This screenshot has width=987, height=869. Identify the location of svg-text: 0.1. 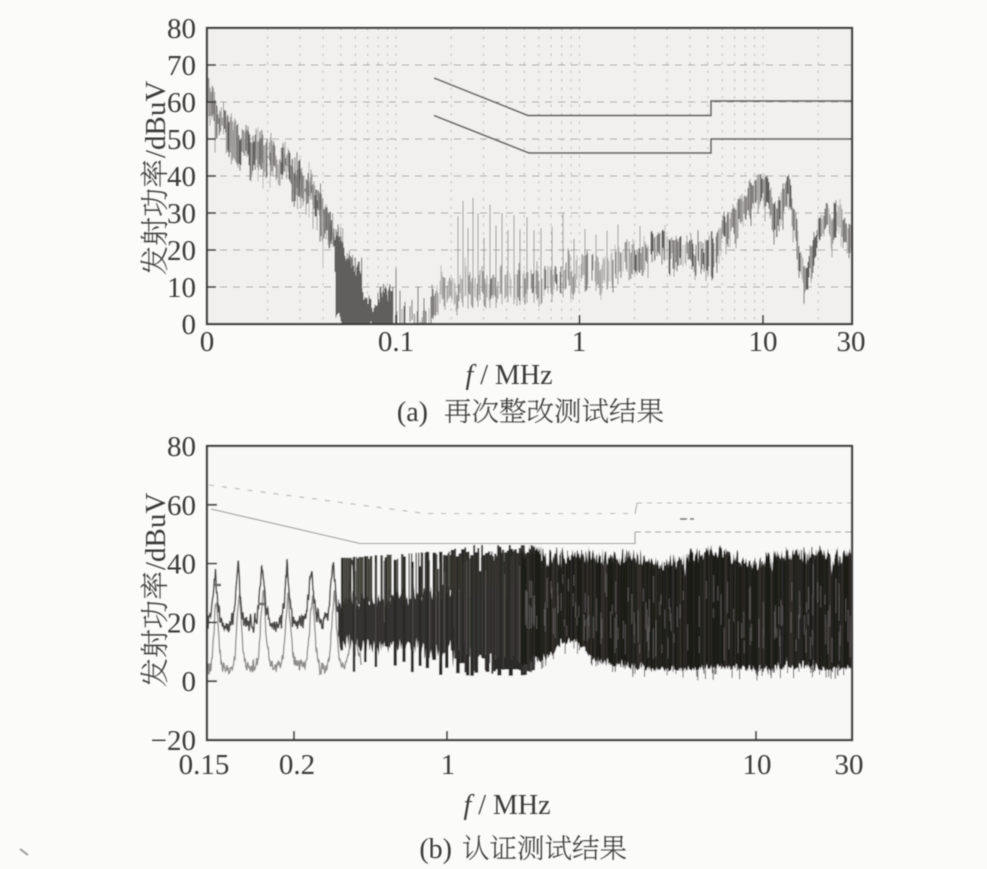
(396, 342).